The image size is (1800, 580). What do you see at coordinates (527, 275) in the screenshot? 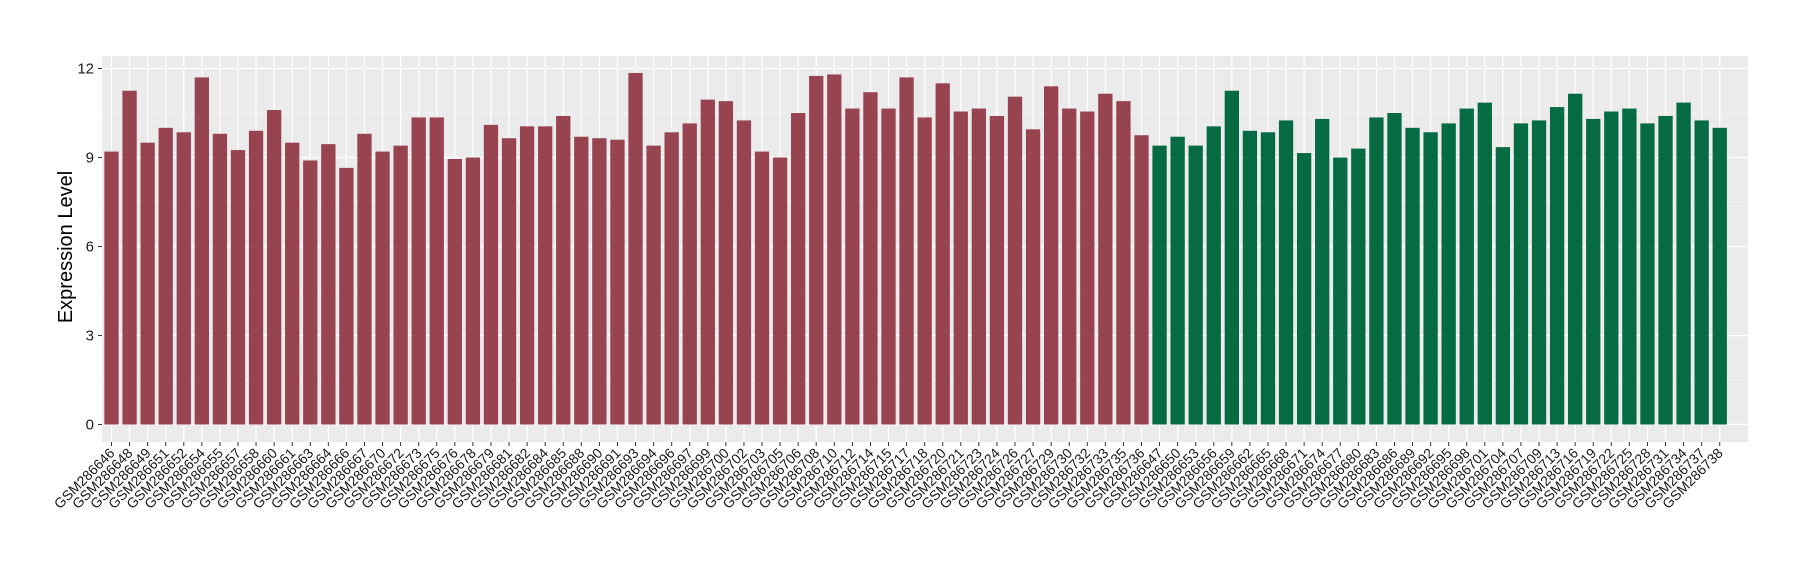
I see `bar-GSM286682` at bounding box center [527, 275].